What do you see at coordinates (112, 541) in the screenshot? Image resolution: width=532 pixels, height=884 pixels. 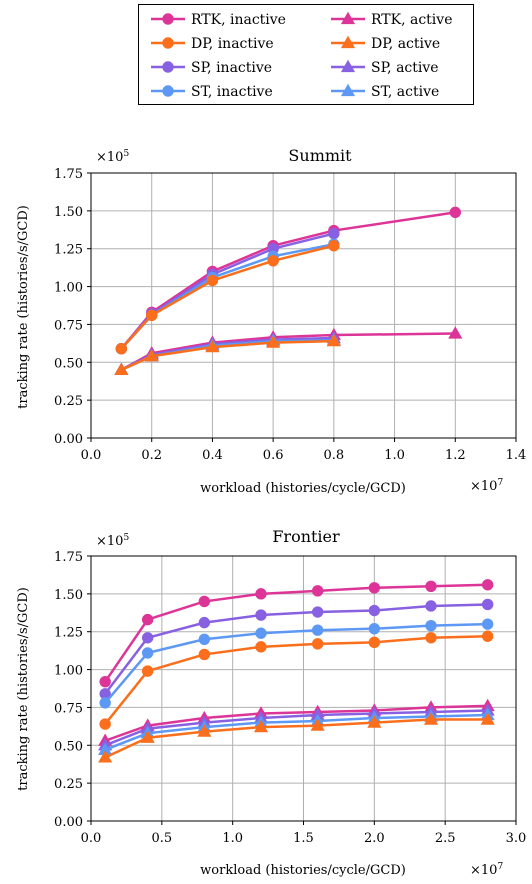 I see `frontier-y-multiplier: ×10⁵` at bounding box center [112, 541].